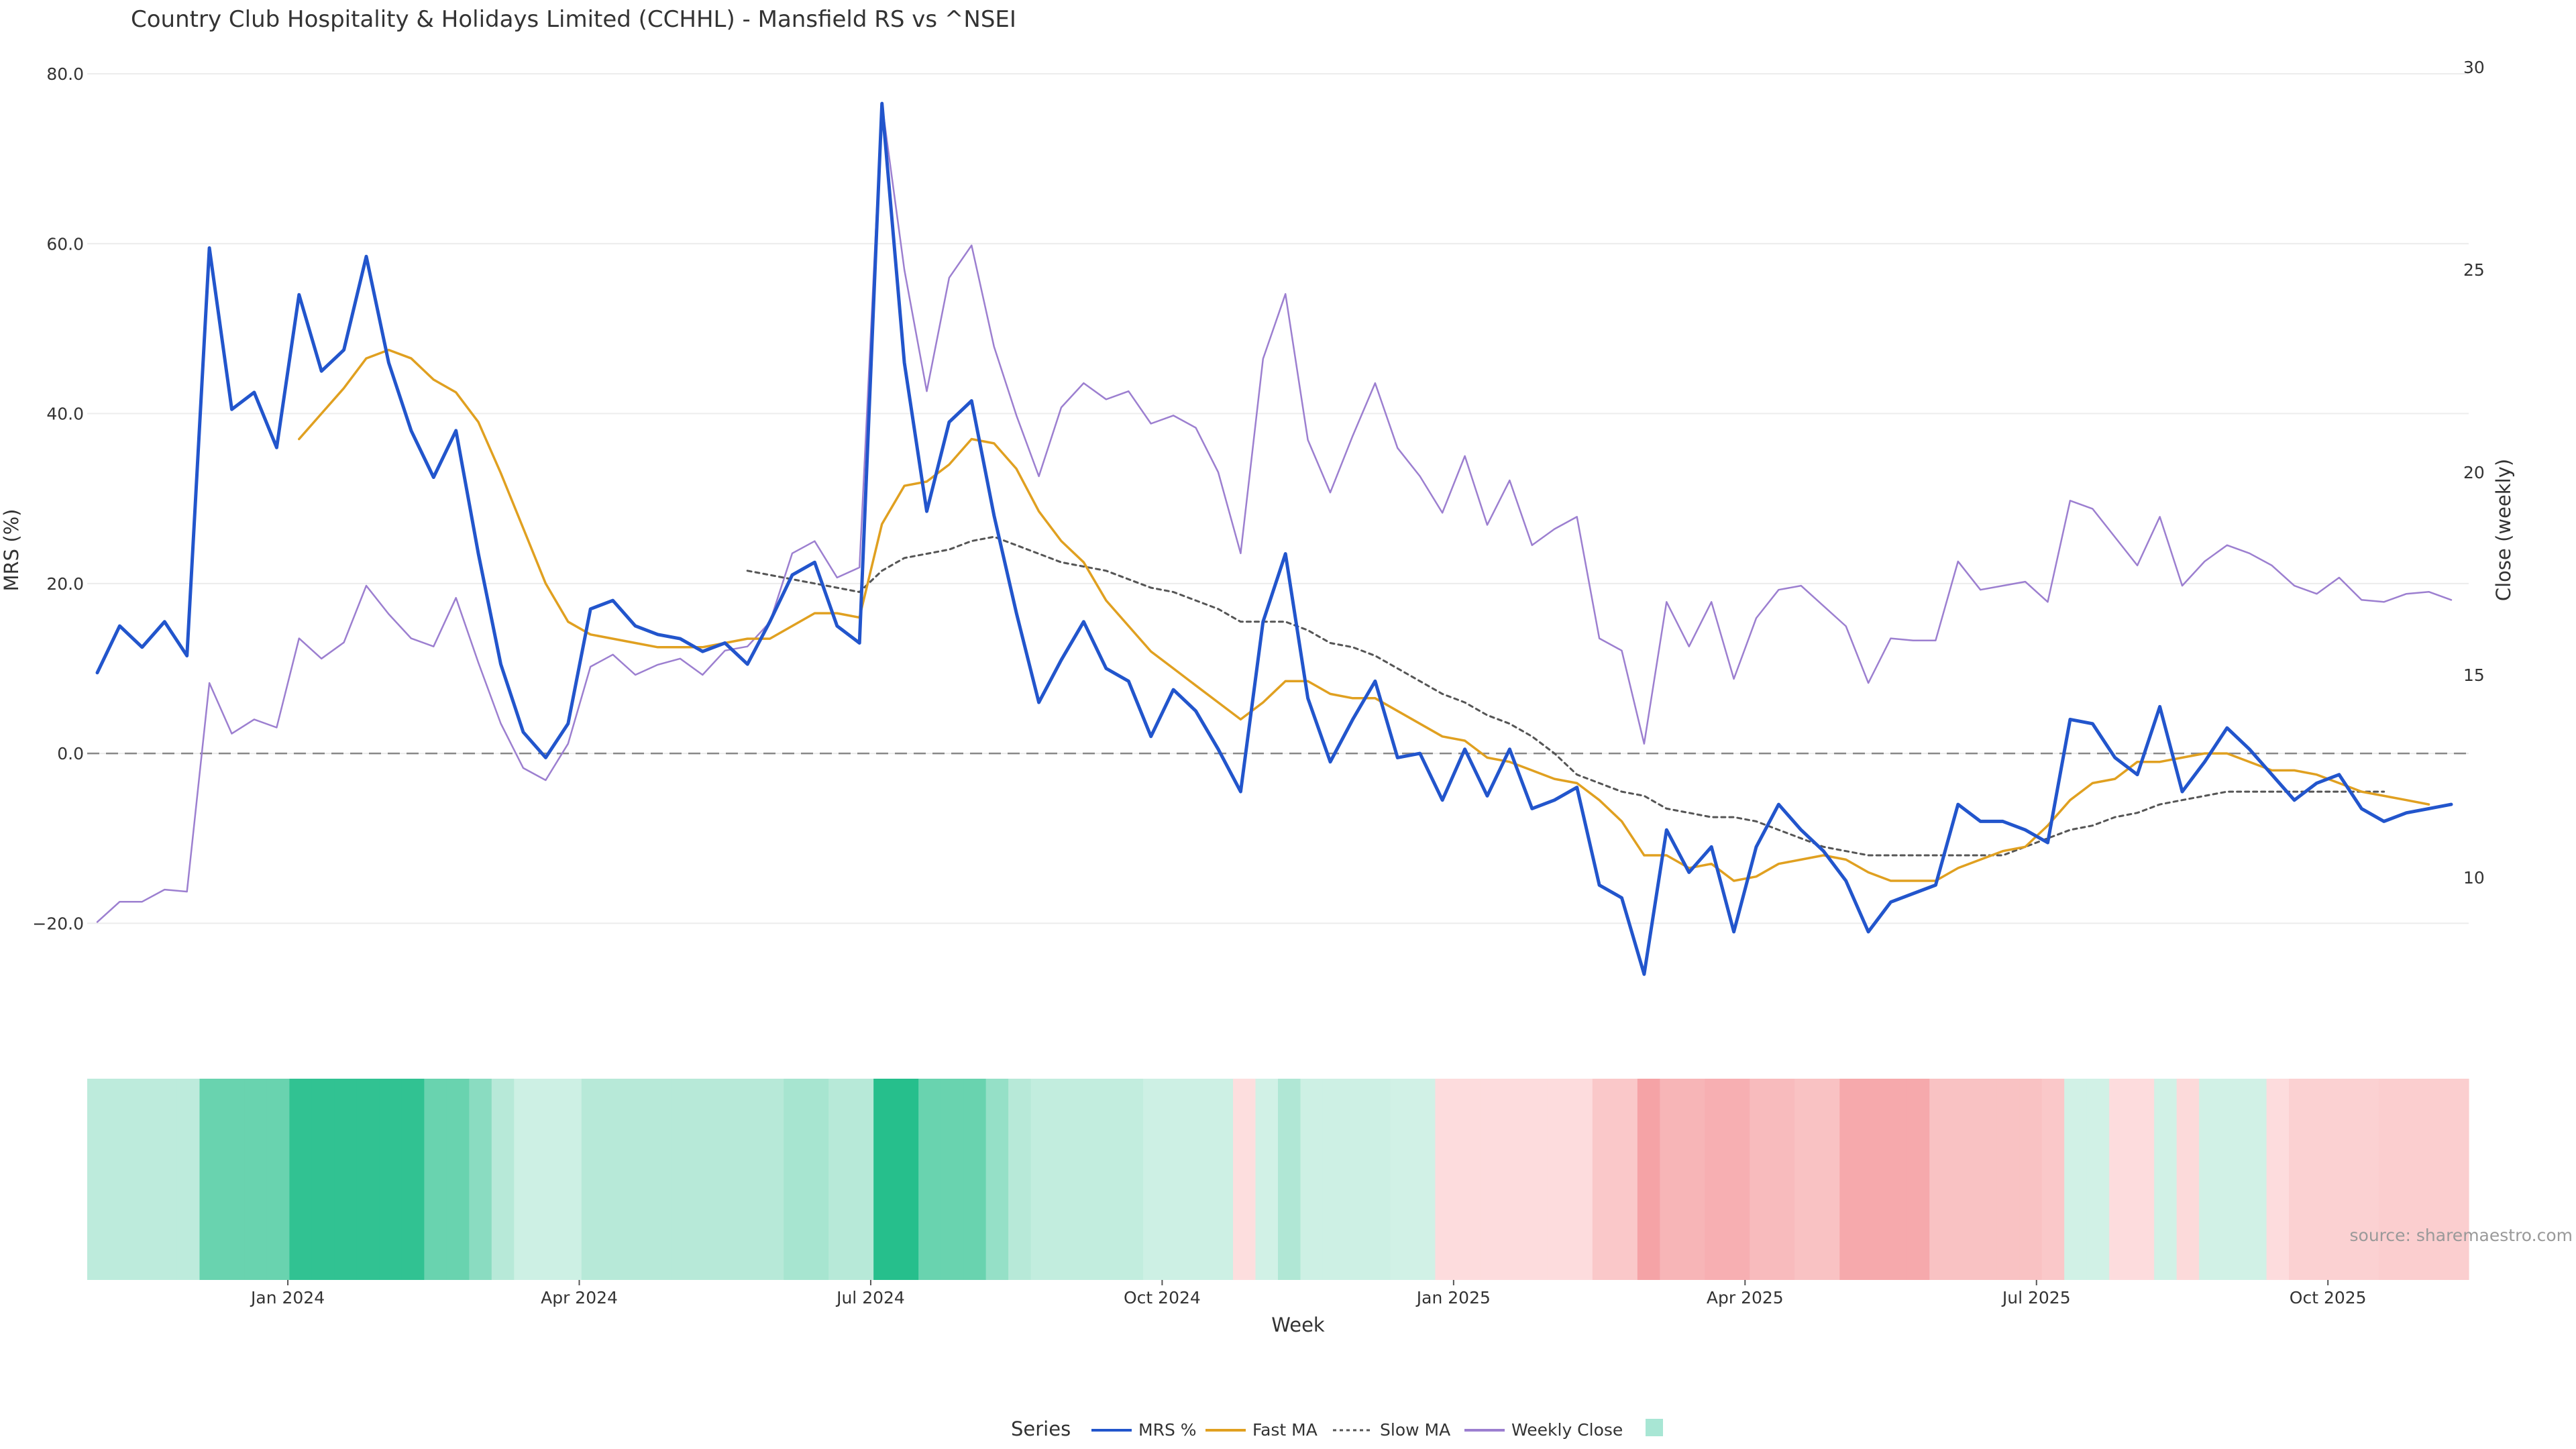 The height and width of the screenshot is (1449, 2576). I want to click on y-right-tick-label: 15, so click(2474, 675).